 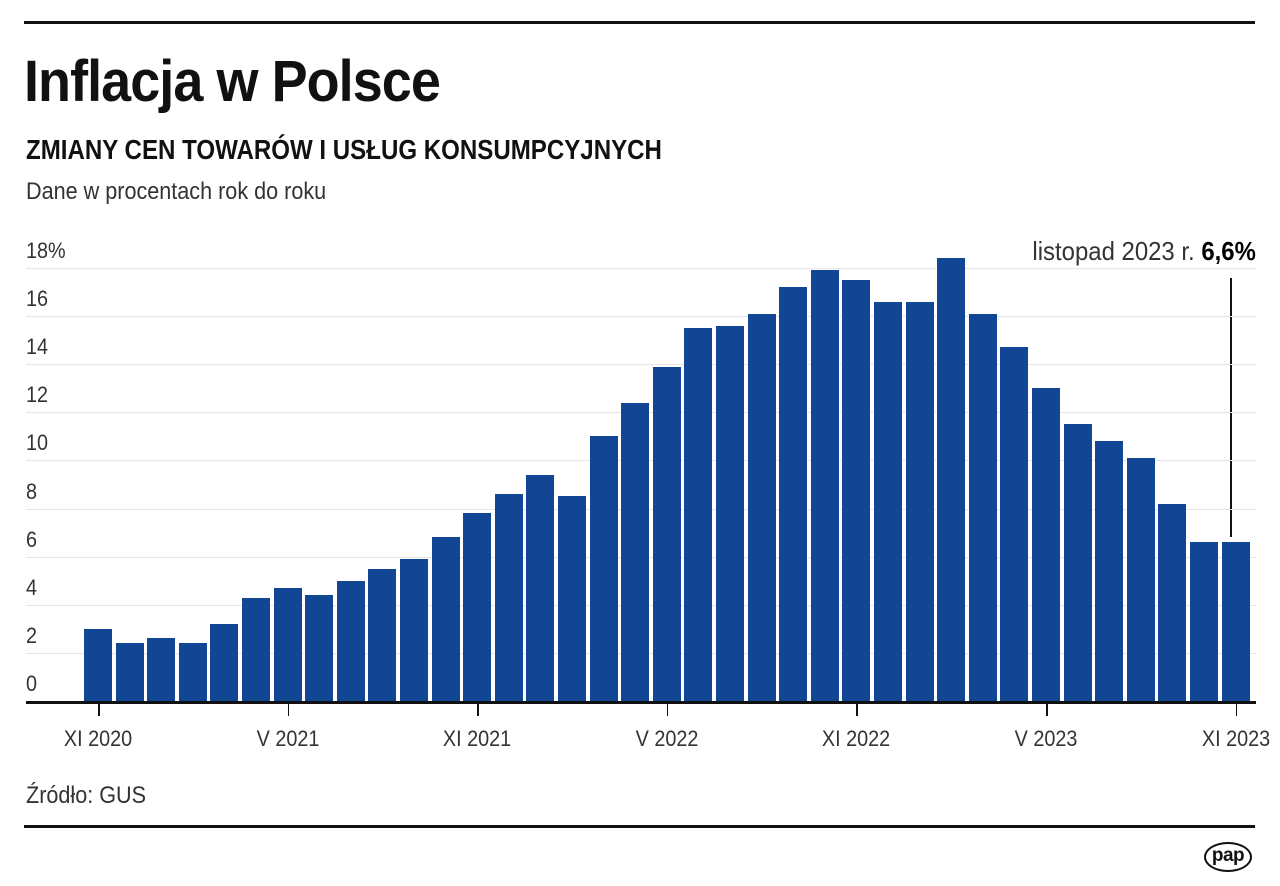 I want to click on bar-iii-2021, so click(x=224, y=662).